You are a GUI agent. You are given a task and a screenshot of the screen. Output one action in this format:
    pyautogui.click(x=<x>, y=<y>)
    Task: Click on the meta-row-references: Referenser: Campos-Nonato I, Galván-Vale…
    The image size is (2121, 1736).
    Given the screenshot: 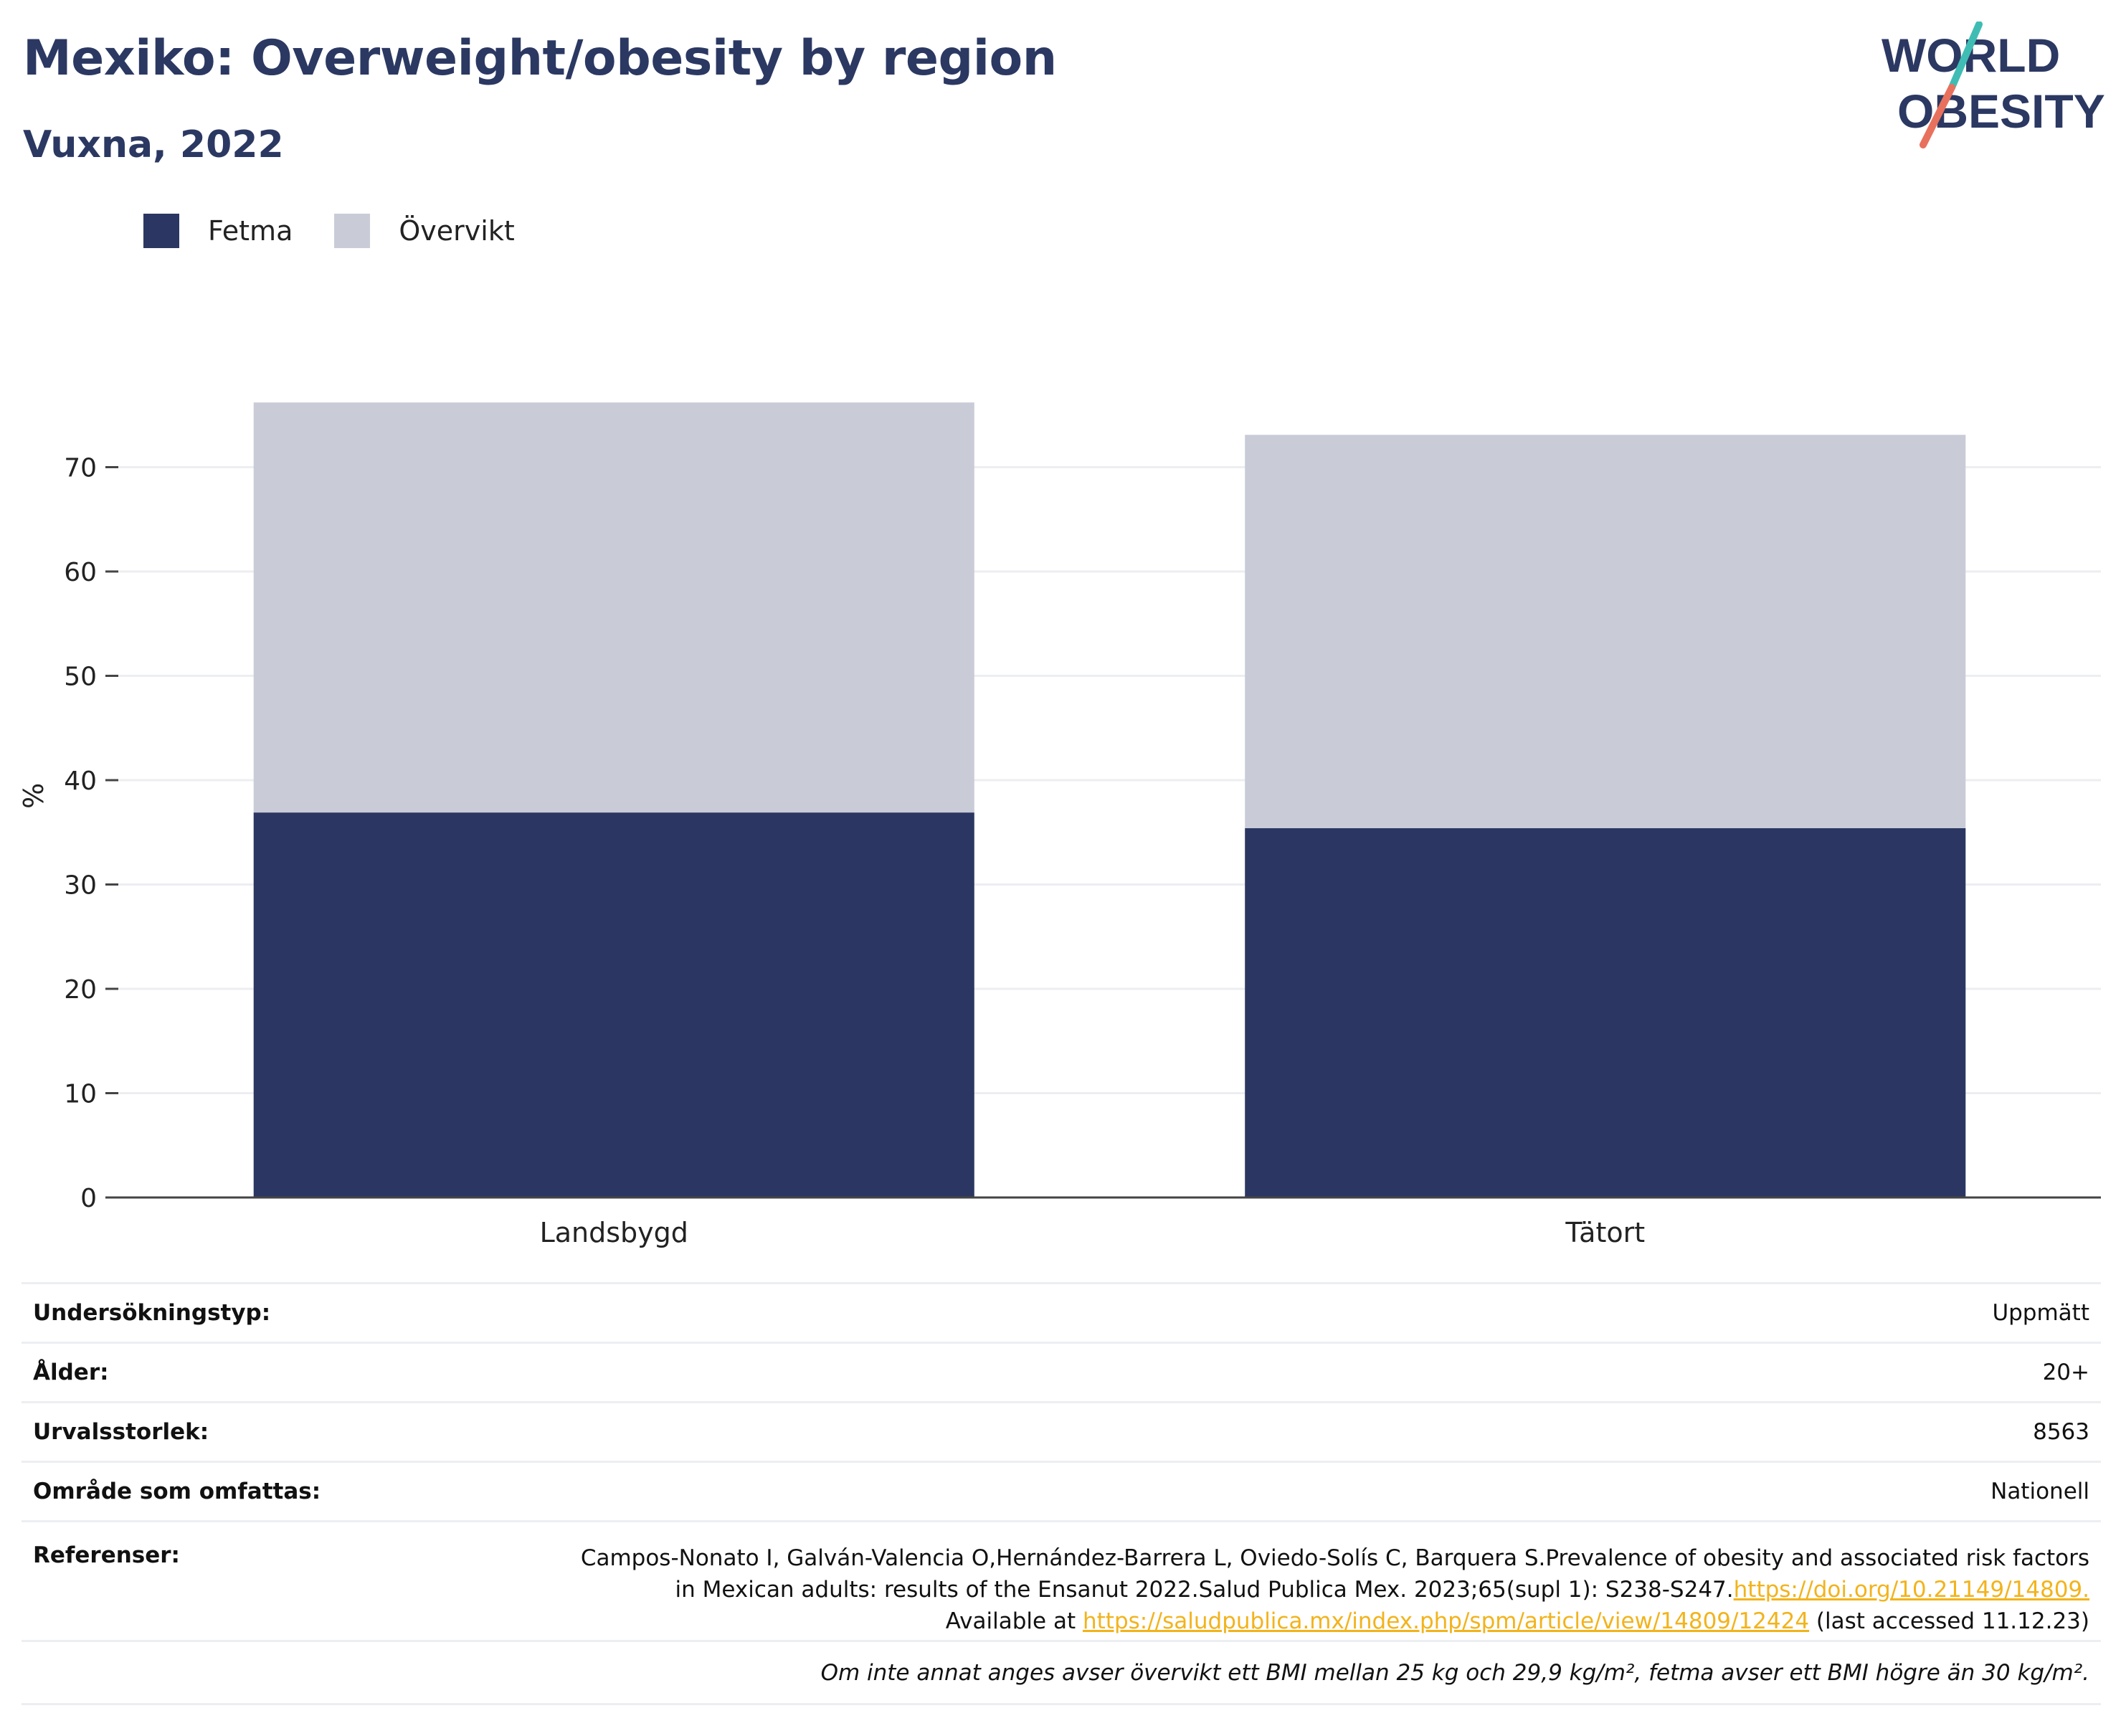 What is the action you would take?
    pyautogui.click(x=1061, y=1580)
    